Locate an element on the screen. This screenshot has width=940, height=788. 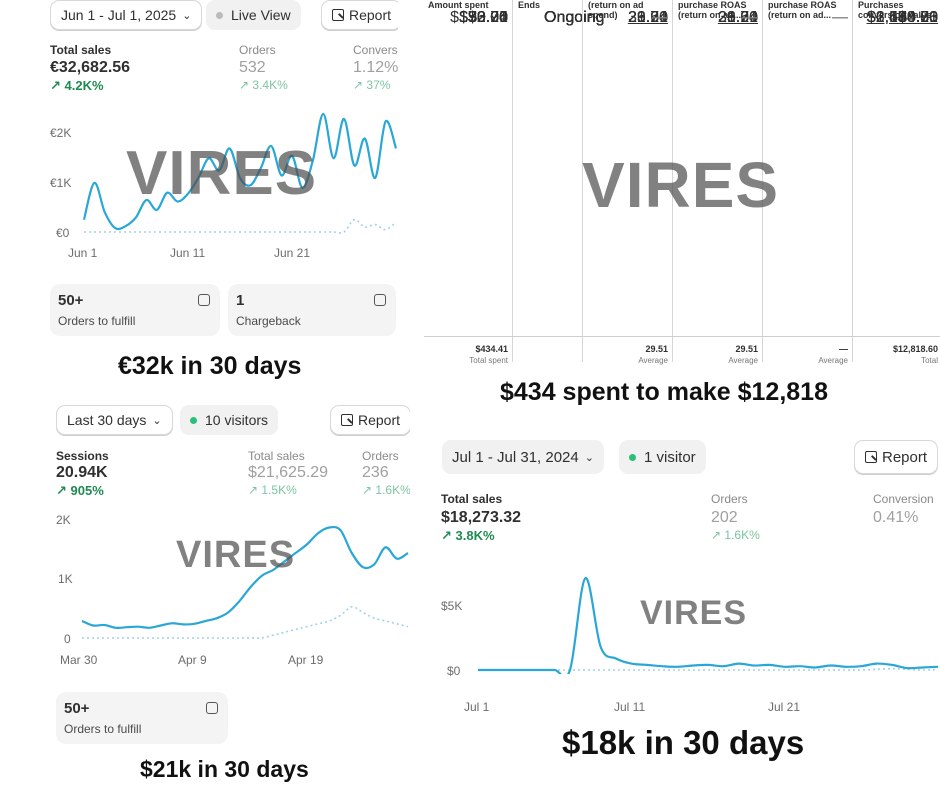
table-cell-roas3: — is located at coordinates (840, 17).